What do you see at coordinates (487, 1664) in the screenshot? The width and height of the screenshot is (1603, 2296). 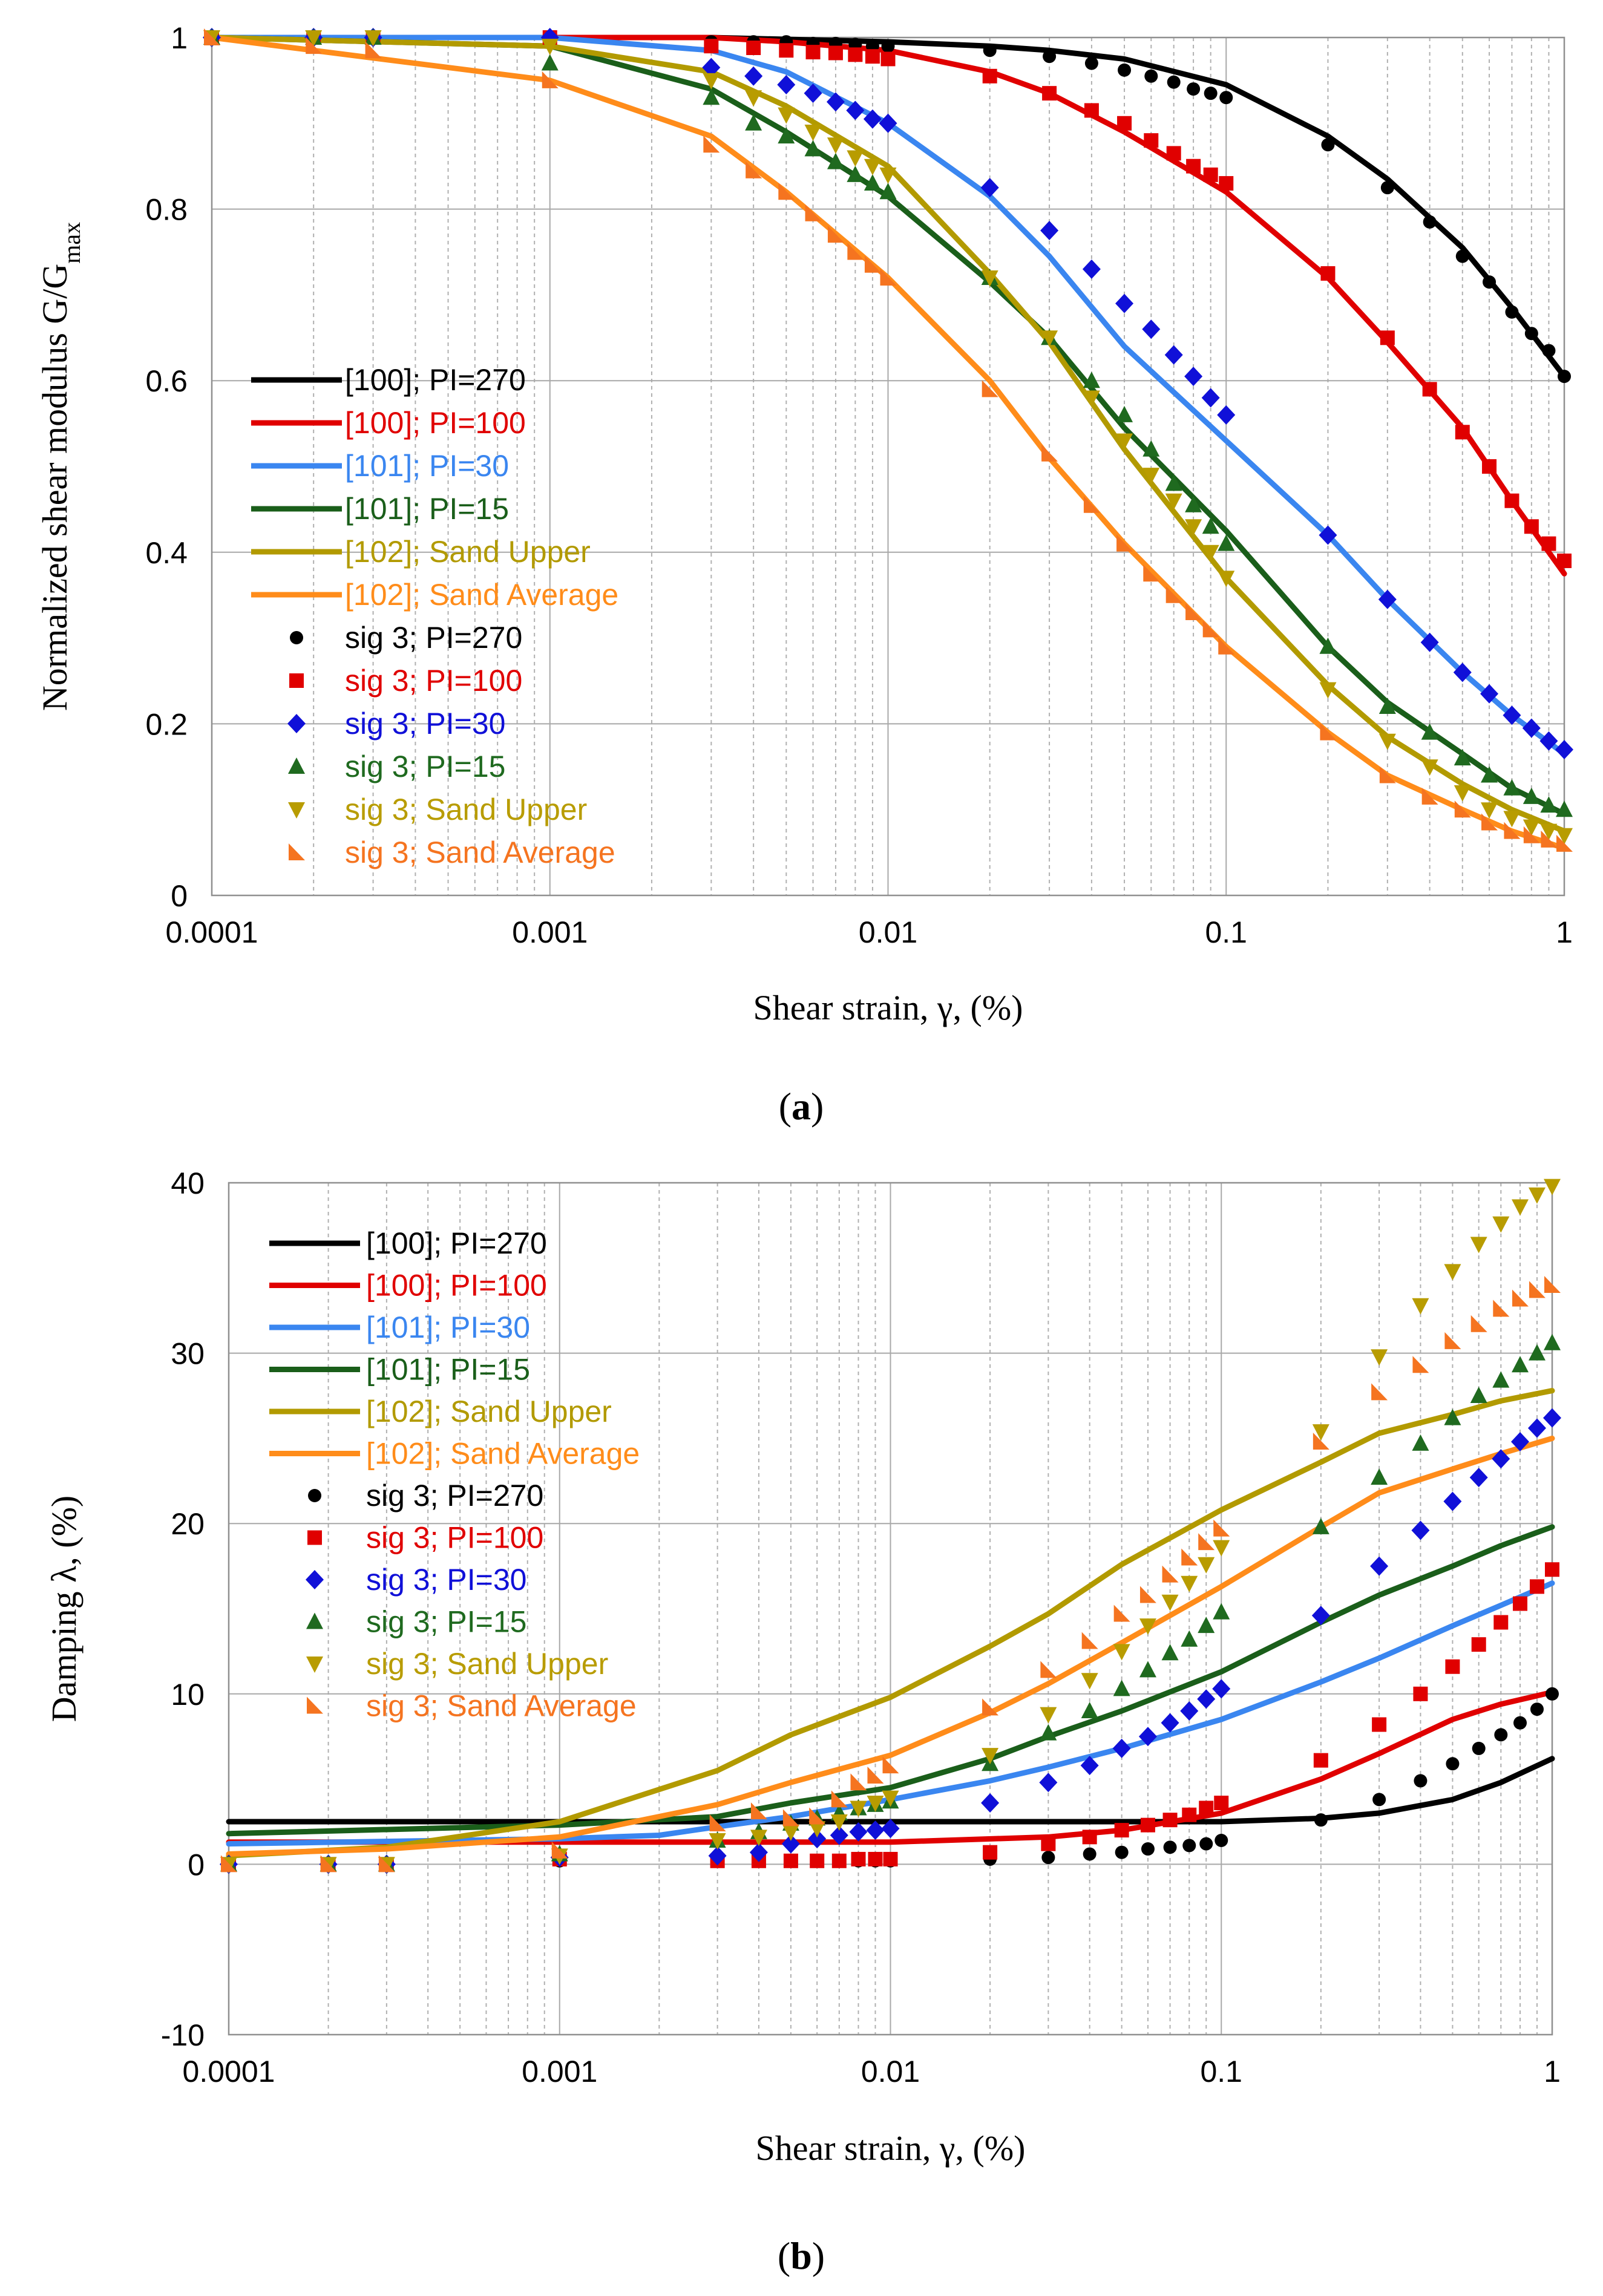 I see `legend-label: sig 3; Sand Upper` at bounding box center [487, 1664].